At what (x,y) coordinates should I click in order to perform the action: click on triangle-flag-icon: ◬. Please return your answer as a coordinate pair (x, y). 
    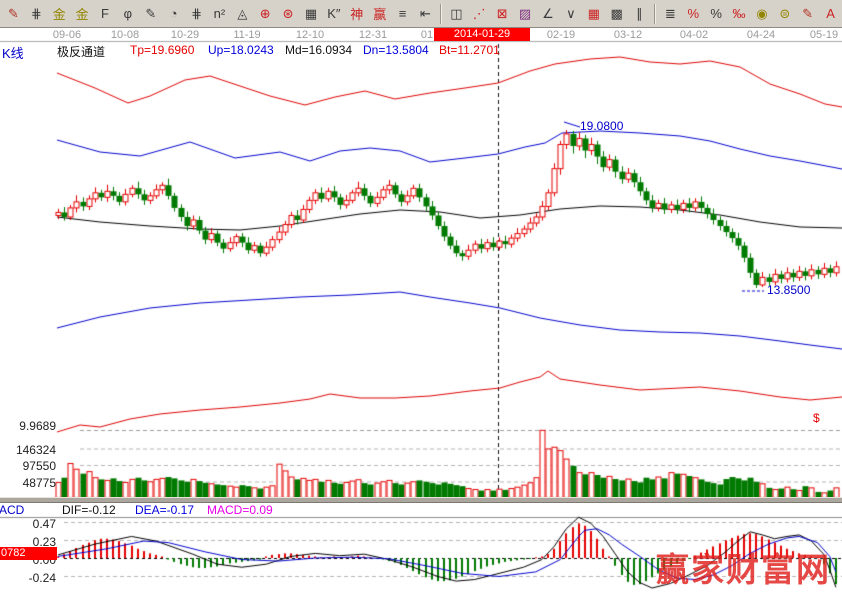
    Looking at the image, I should click on (242, 13).